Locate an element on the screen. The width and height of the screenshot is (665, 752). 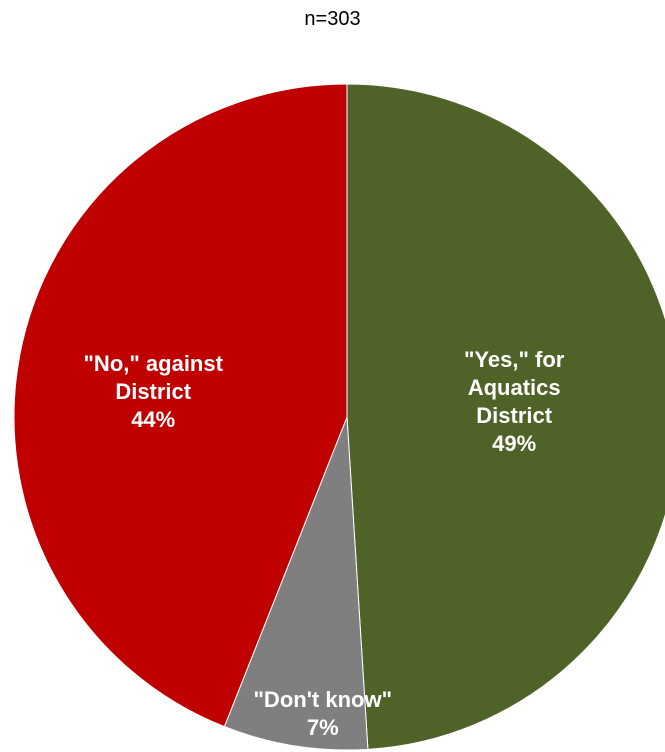
slice-label-3: "No," against District 44% is located at coordinates (153, 392).